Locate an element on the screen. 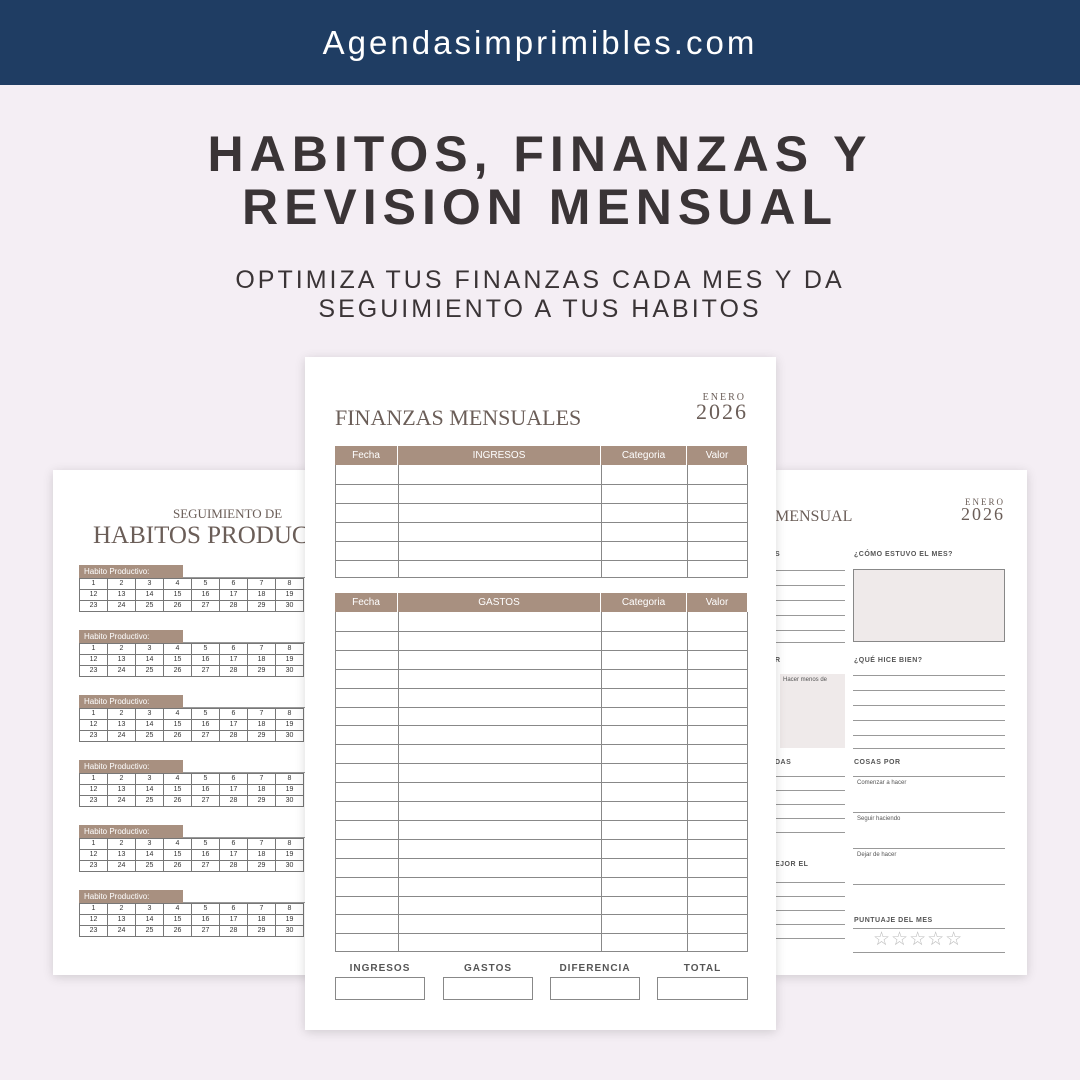 The image size is (1080, 1080). table-header: INGRESOS is located at coordinates (499, 455).